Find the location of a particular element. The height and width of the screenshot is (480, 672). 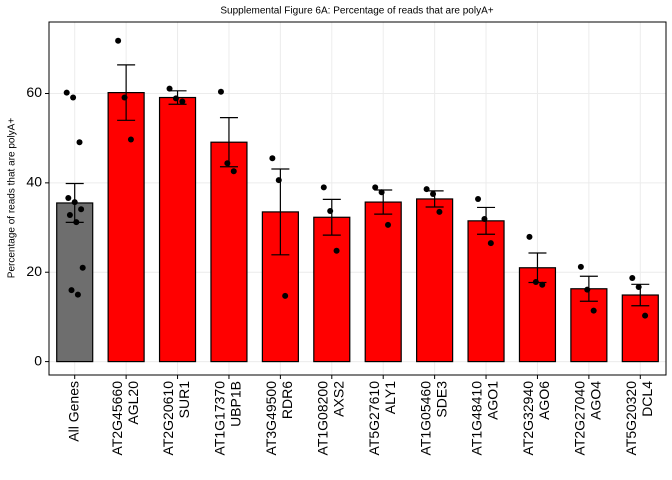

x-tick-label: All Genes is located at coordinates (73, 411).